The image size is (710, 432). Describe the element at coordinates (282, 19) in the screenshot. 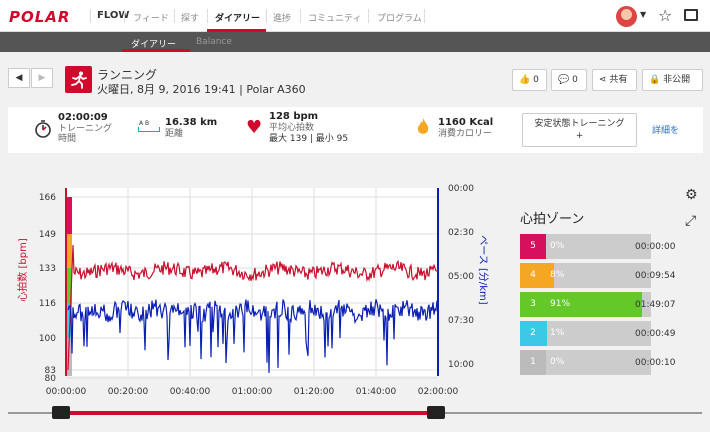

I see `nav-item-progress: 進捗` at that location.